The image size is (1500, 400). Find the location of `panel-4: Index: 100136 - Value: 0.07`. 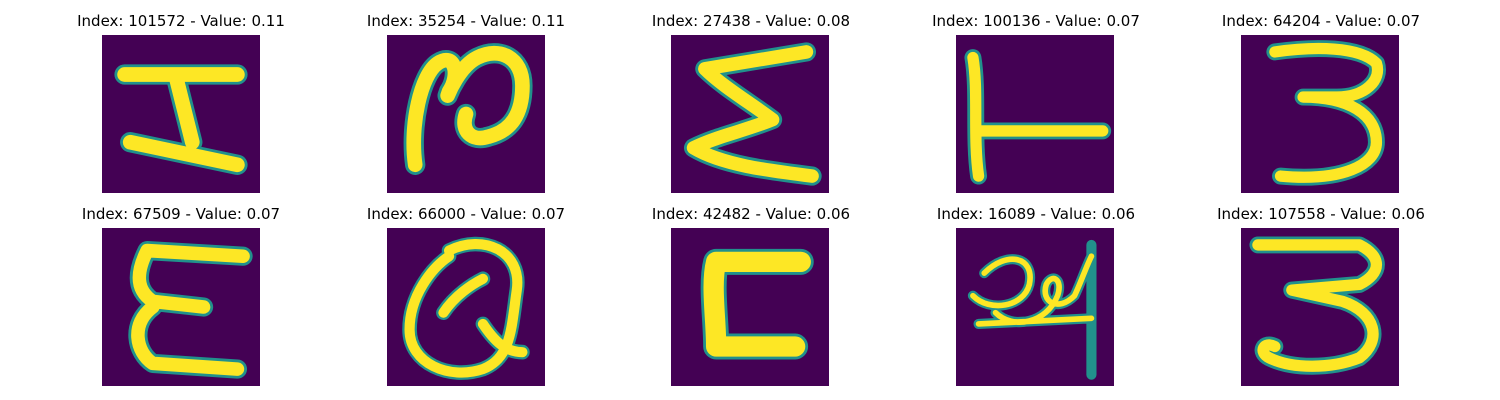

panel-4: Index: 100136 - Value: 0.07 is located at coordinates (1036, 105).